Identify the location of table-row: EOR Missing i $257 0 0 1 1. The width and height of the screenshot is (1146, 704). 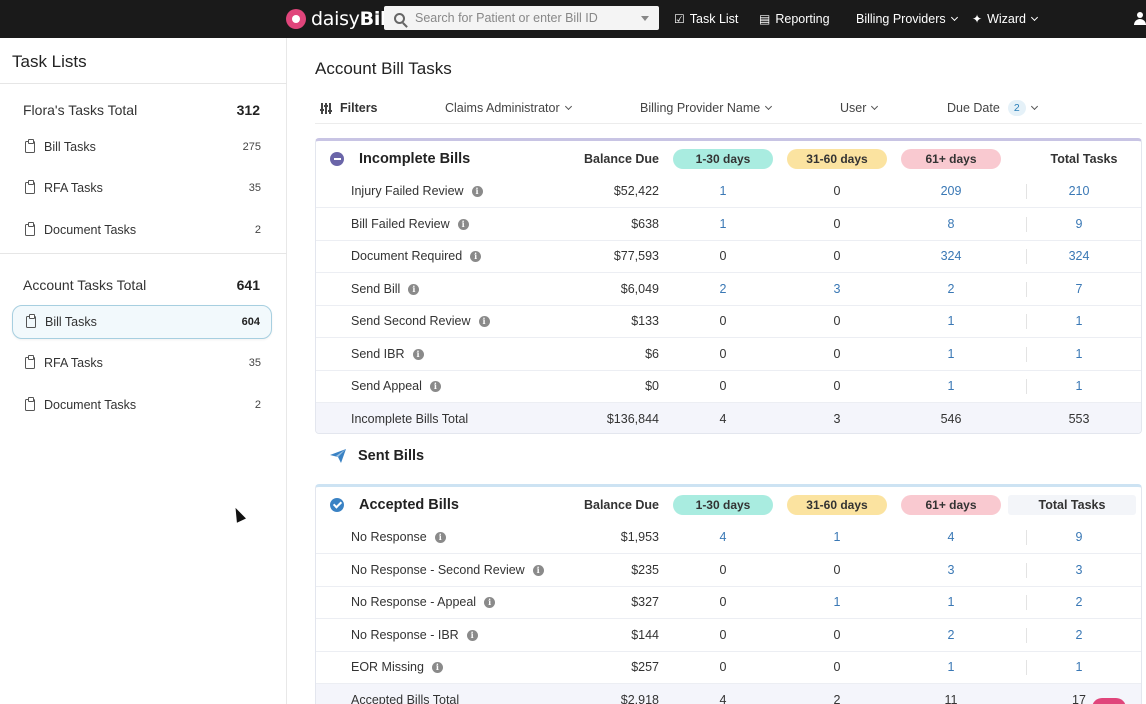
(728, 667).